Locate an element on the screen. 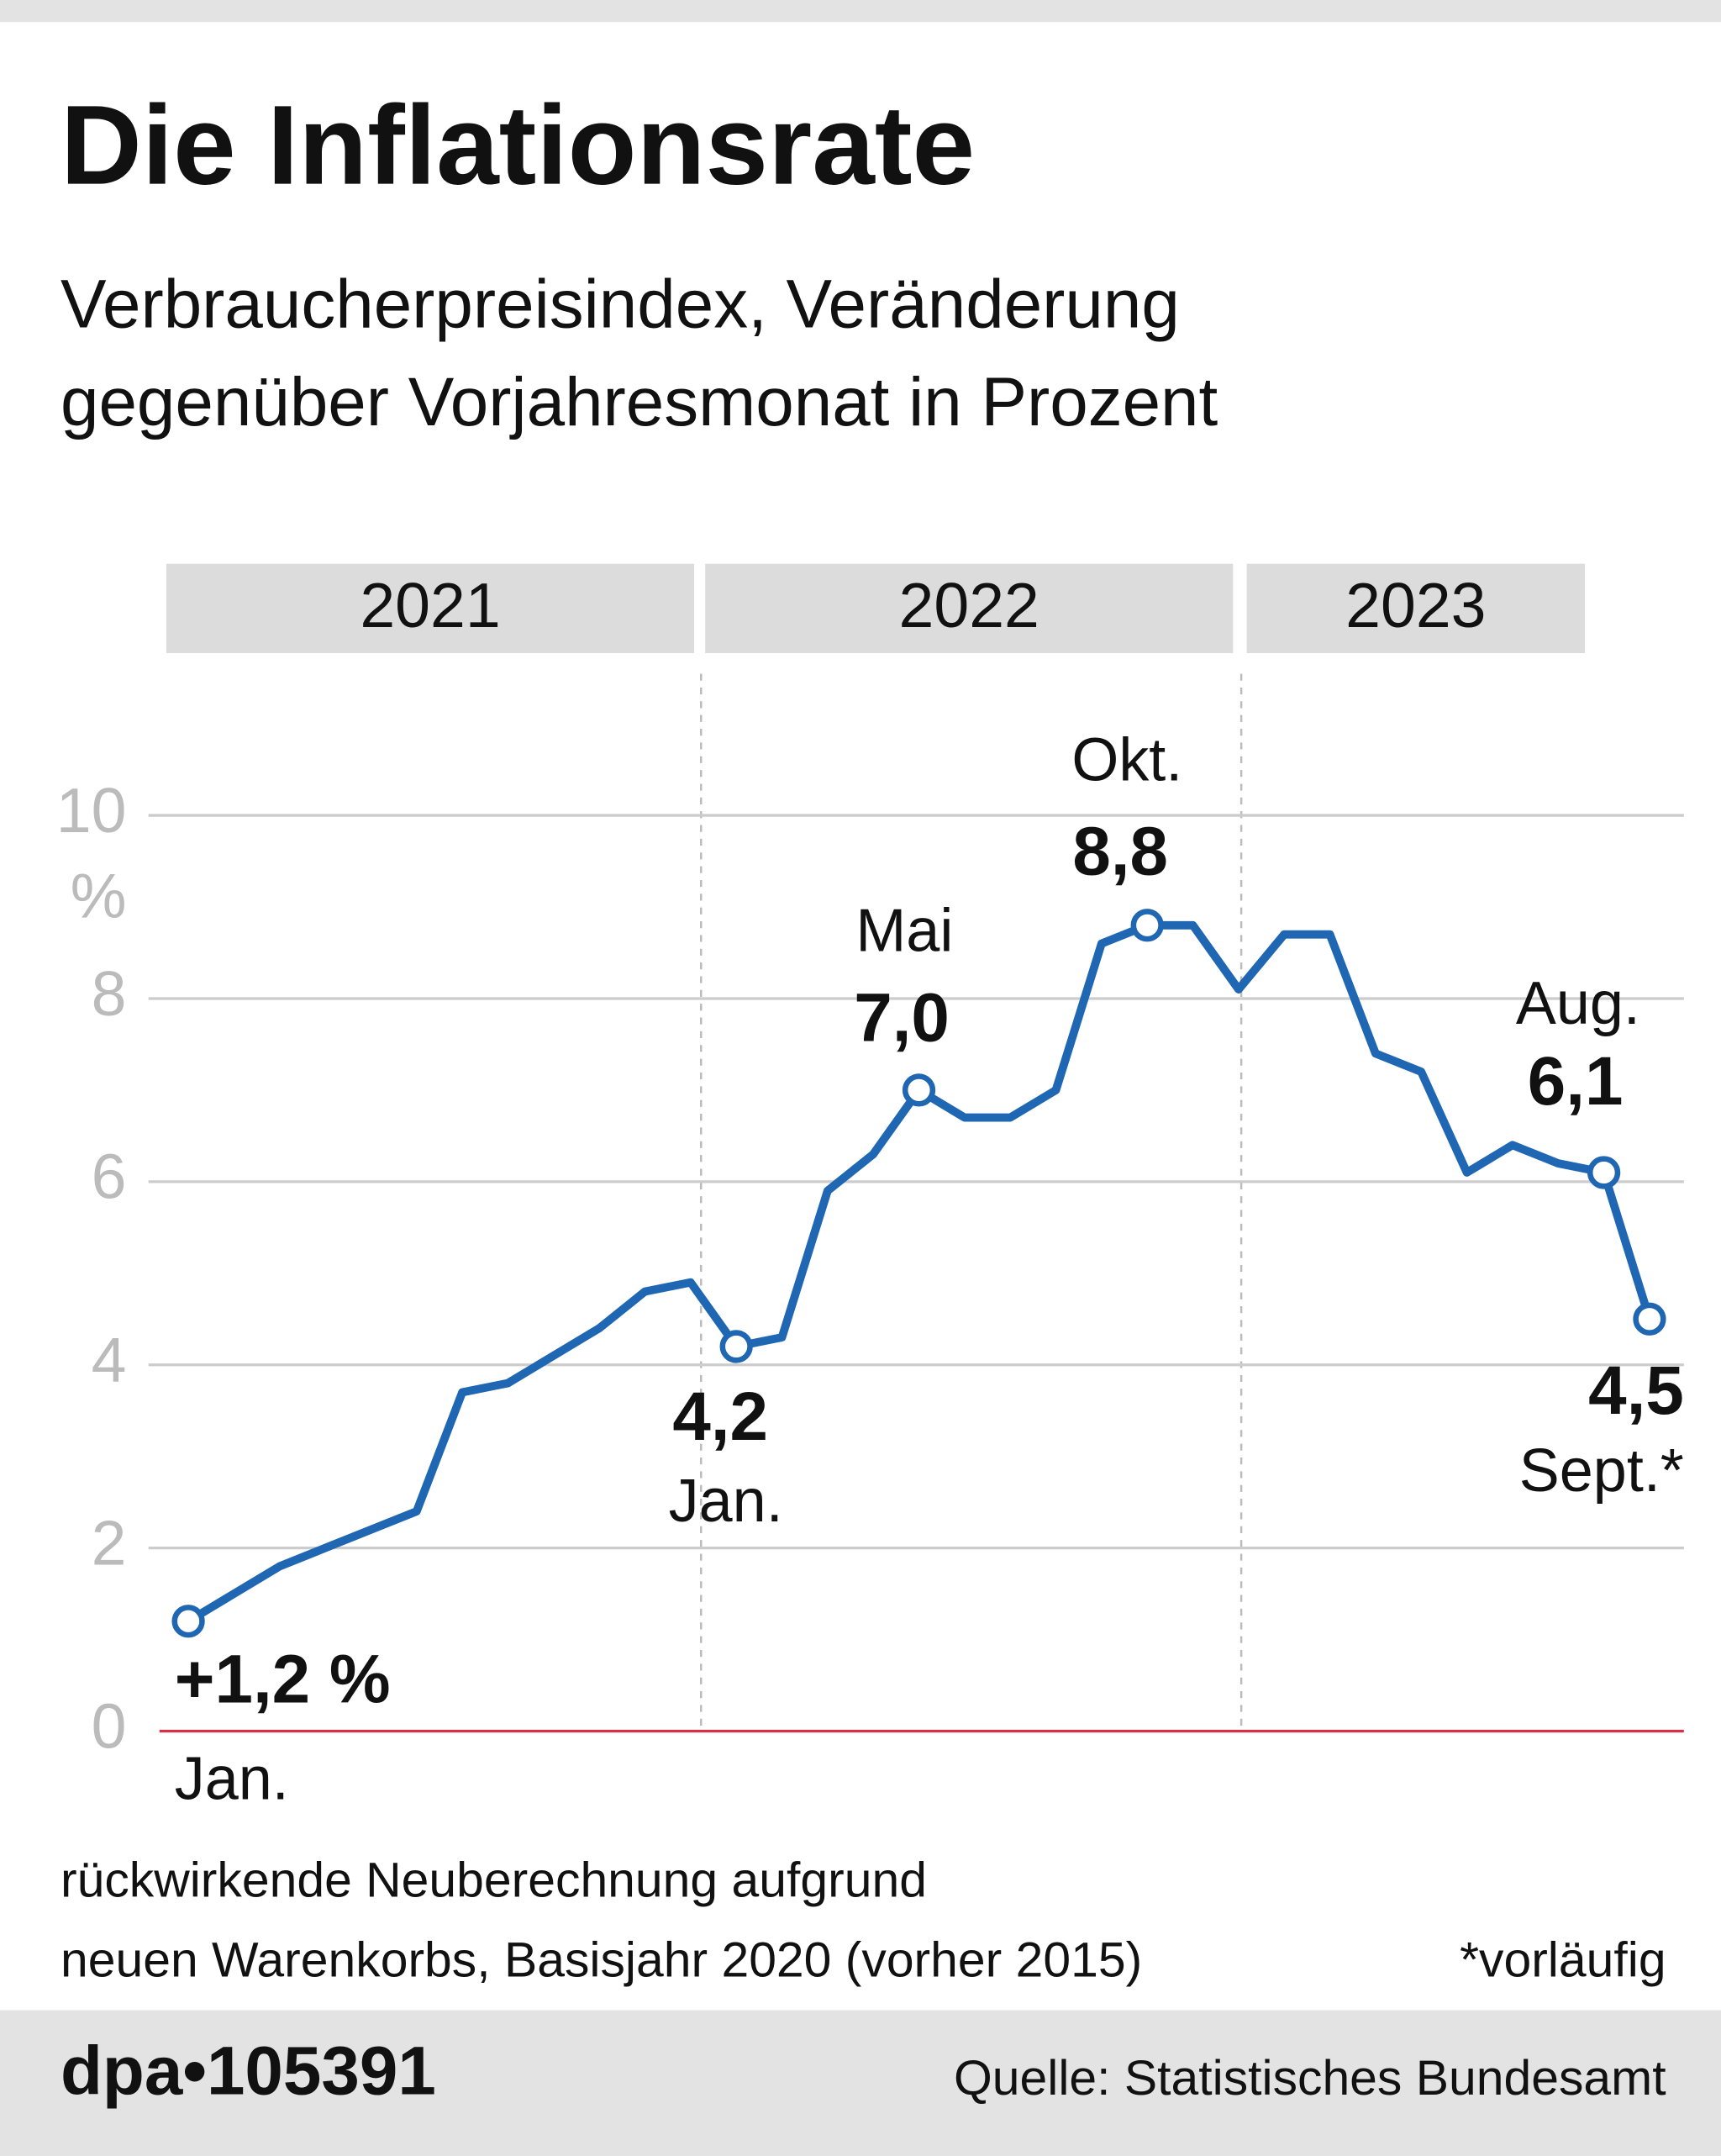 The height and width of the screenshot is (2156, 1721). year-label: 2023 is located at coordinates (1415, 605).